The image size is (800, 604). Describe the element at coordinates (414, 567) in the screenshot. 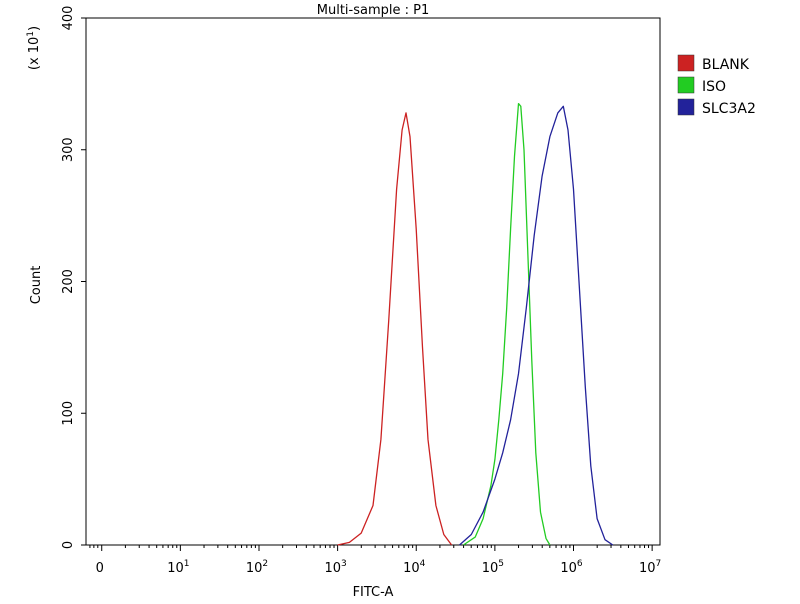

I see `x-tick-label: 104` at that location.